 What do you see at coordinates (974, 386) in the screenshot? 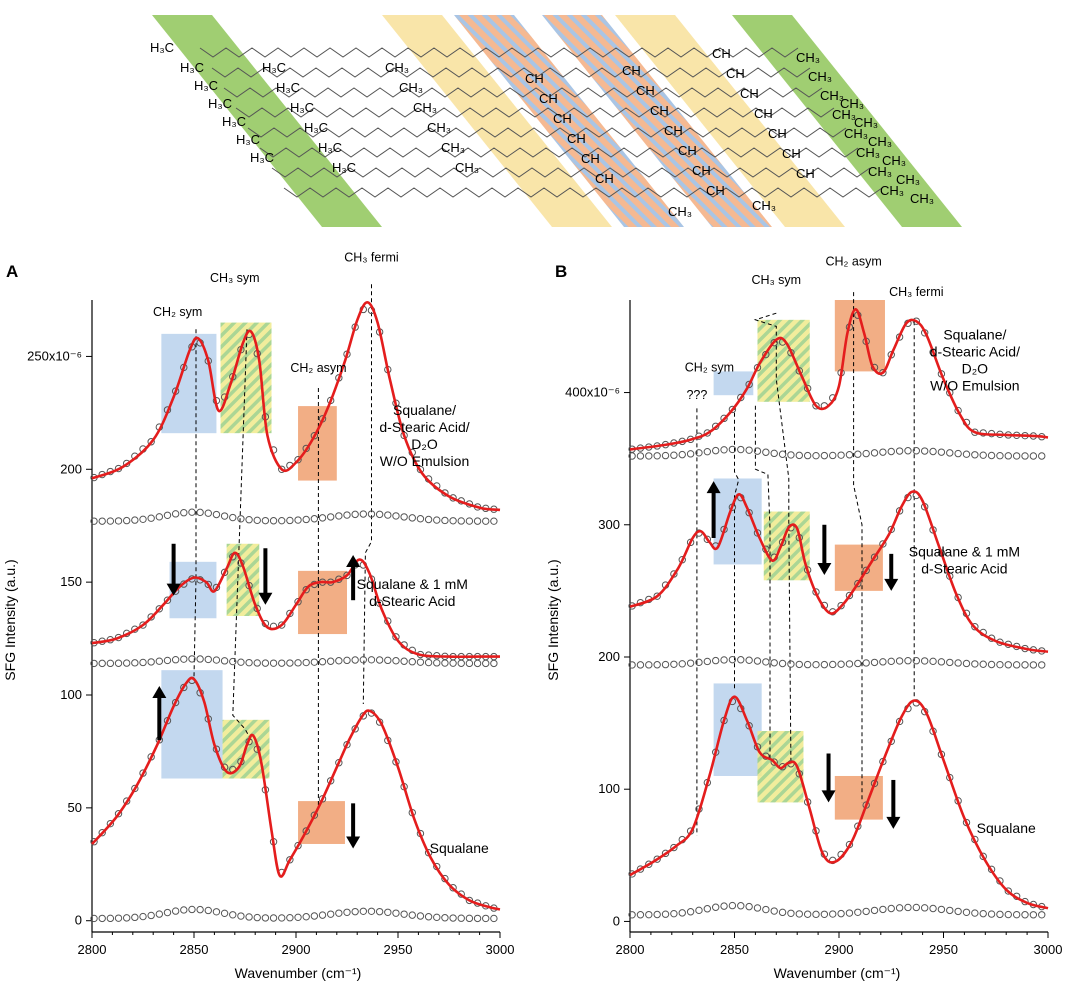
I see `series-label: W/O Emulsion` at bounding box center [974, 386].